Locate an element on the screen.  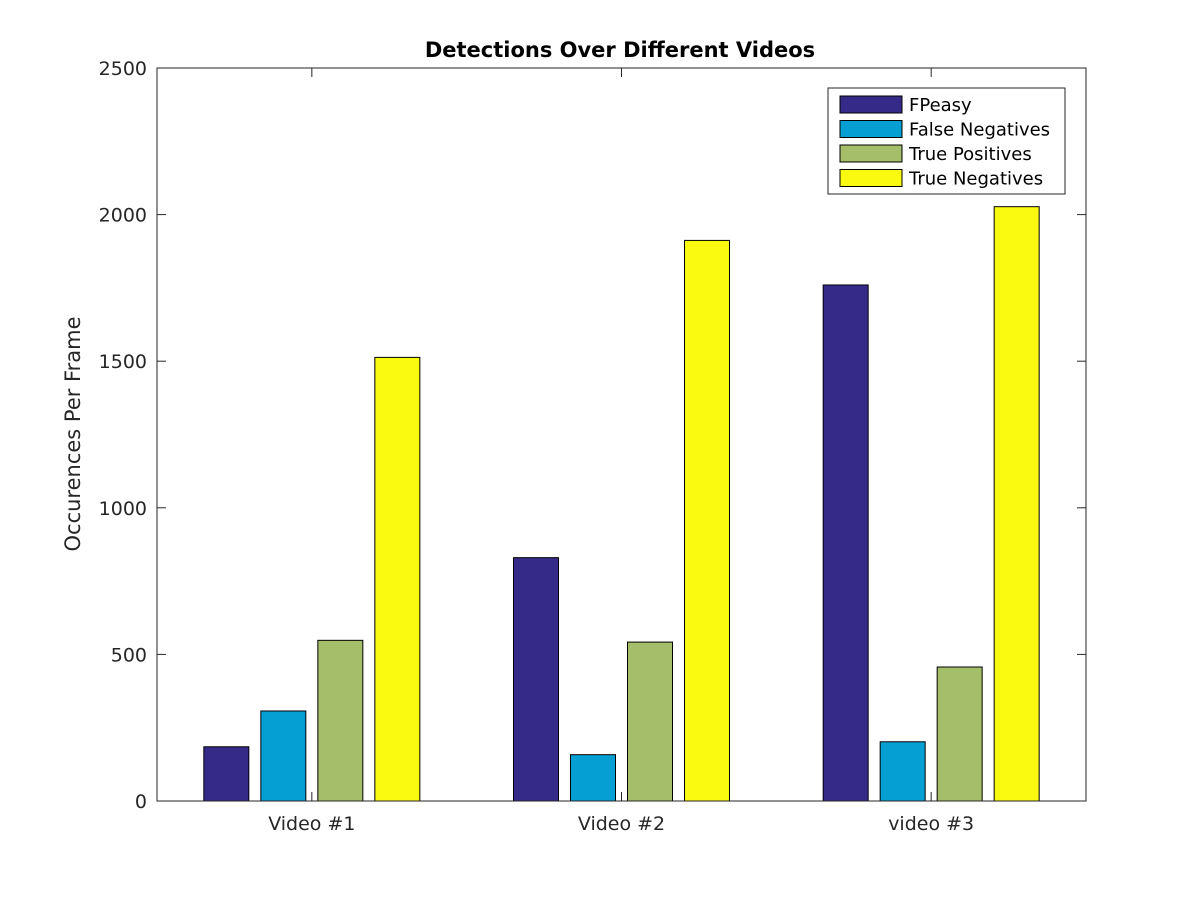
chart-title: Detections Over Different Videos is located at coordinates (620, 50).